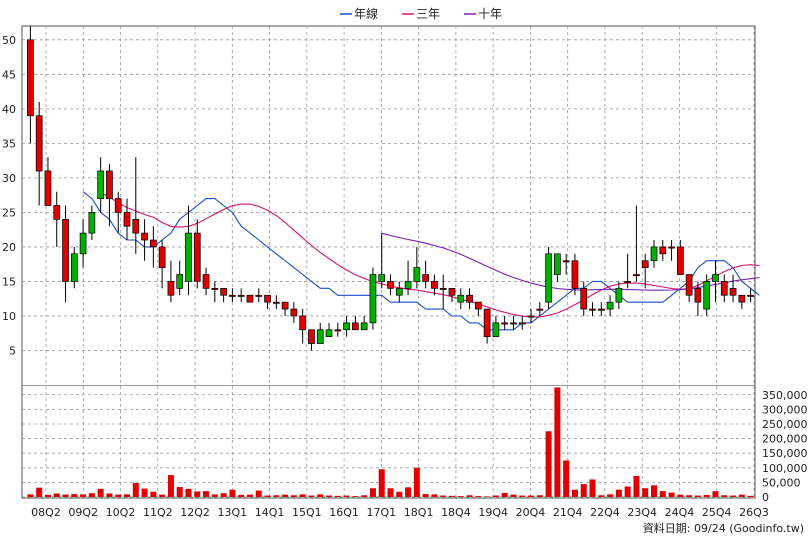 Image resolution: width=808 pixels, height=544 pixels. Describe the element at coordinates (785, 424) in the screenshot. I see `volume-tick-label: 250,000` at that location.